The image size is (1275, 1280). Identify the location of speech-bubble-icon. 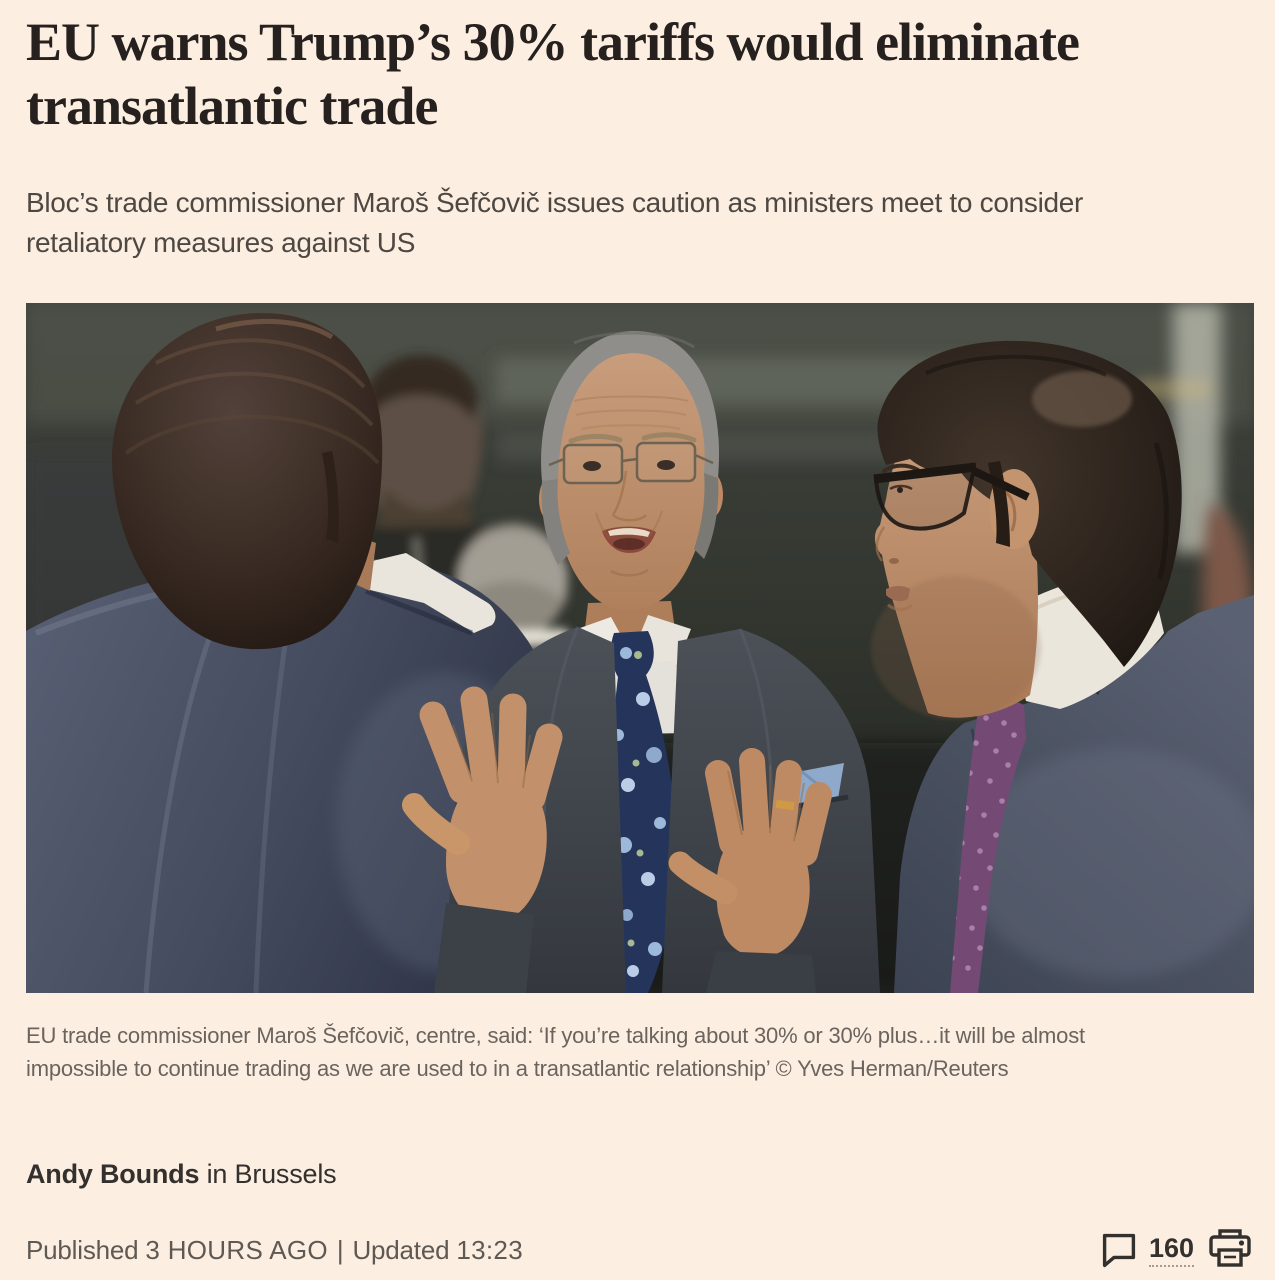
(1119, 1250).